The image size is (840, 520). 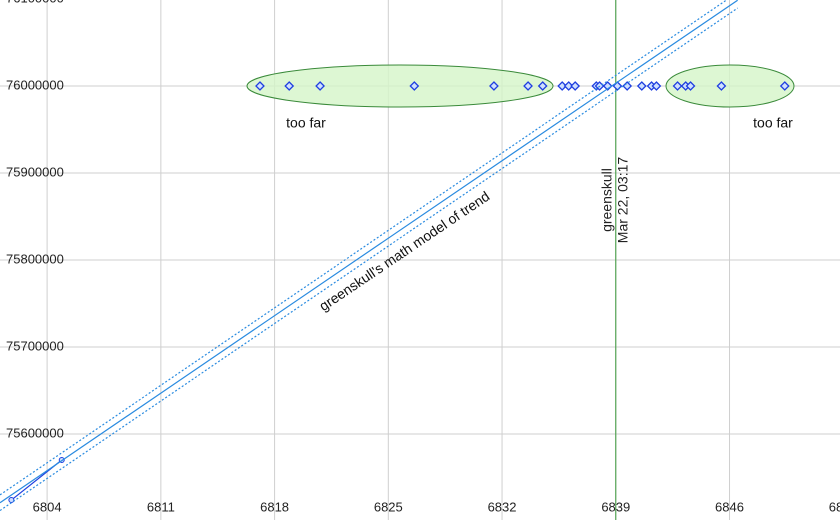 I want to click on y-tick-label: 75700000, so click(x=35, y=345).